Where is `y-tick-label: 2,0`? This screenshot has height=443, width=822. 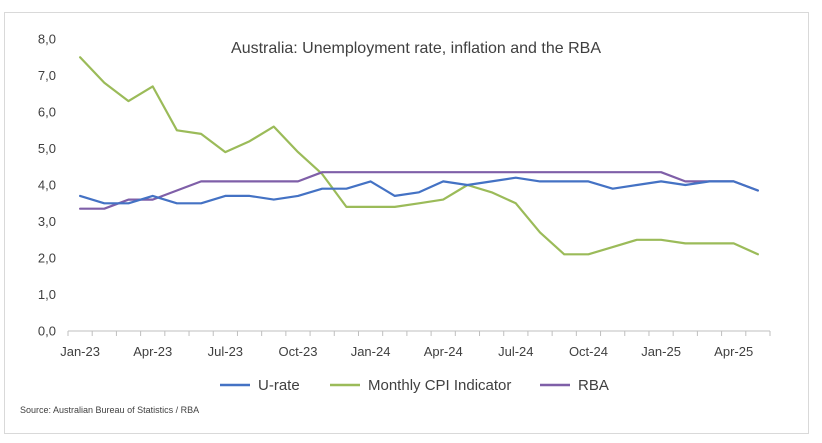 y-tick-label: 2,0 is located at coordinates (47, 258).